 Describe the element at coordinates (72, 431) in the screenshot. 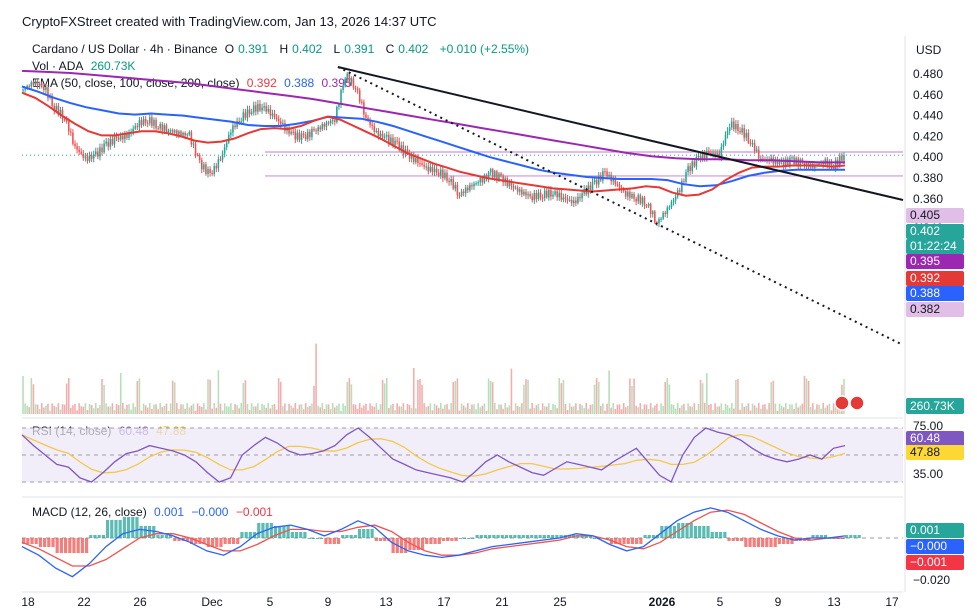

I see `rsi-label: RSI (14, close)` at that location.